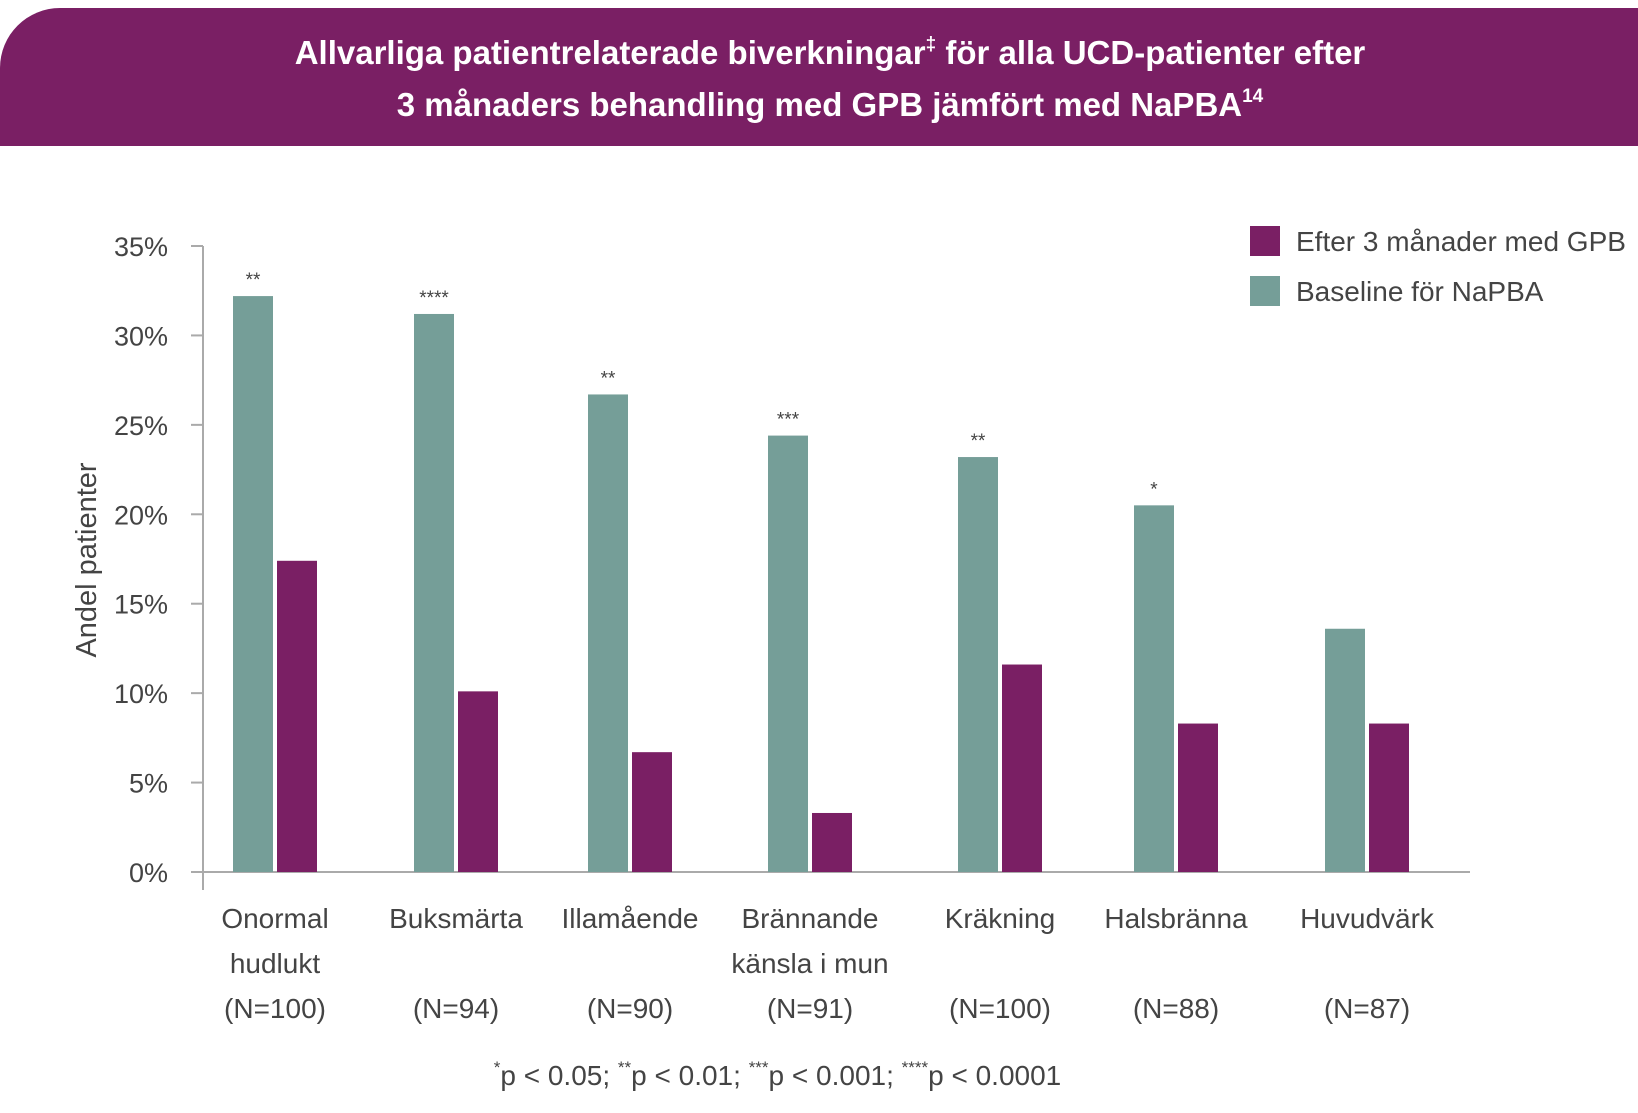  What do you see at coordinates (148, 784) in the screenshot?
I see `y-tick-label: 5%` at bounding box center [148, 784].